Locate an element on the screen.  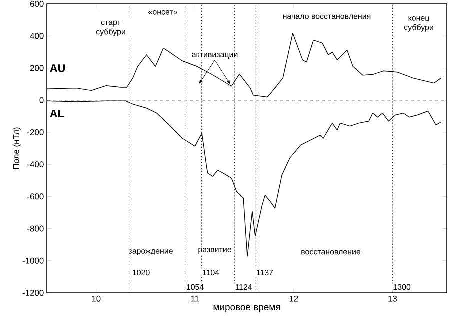
x-tick-label: 10 is located at coordinates (96, 299).